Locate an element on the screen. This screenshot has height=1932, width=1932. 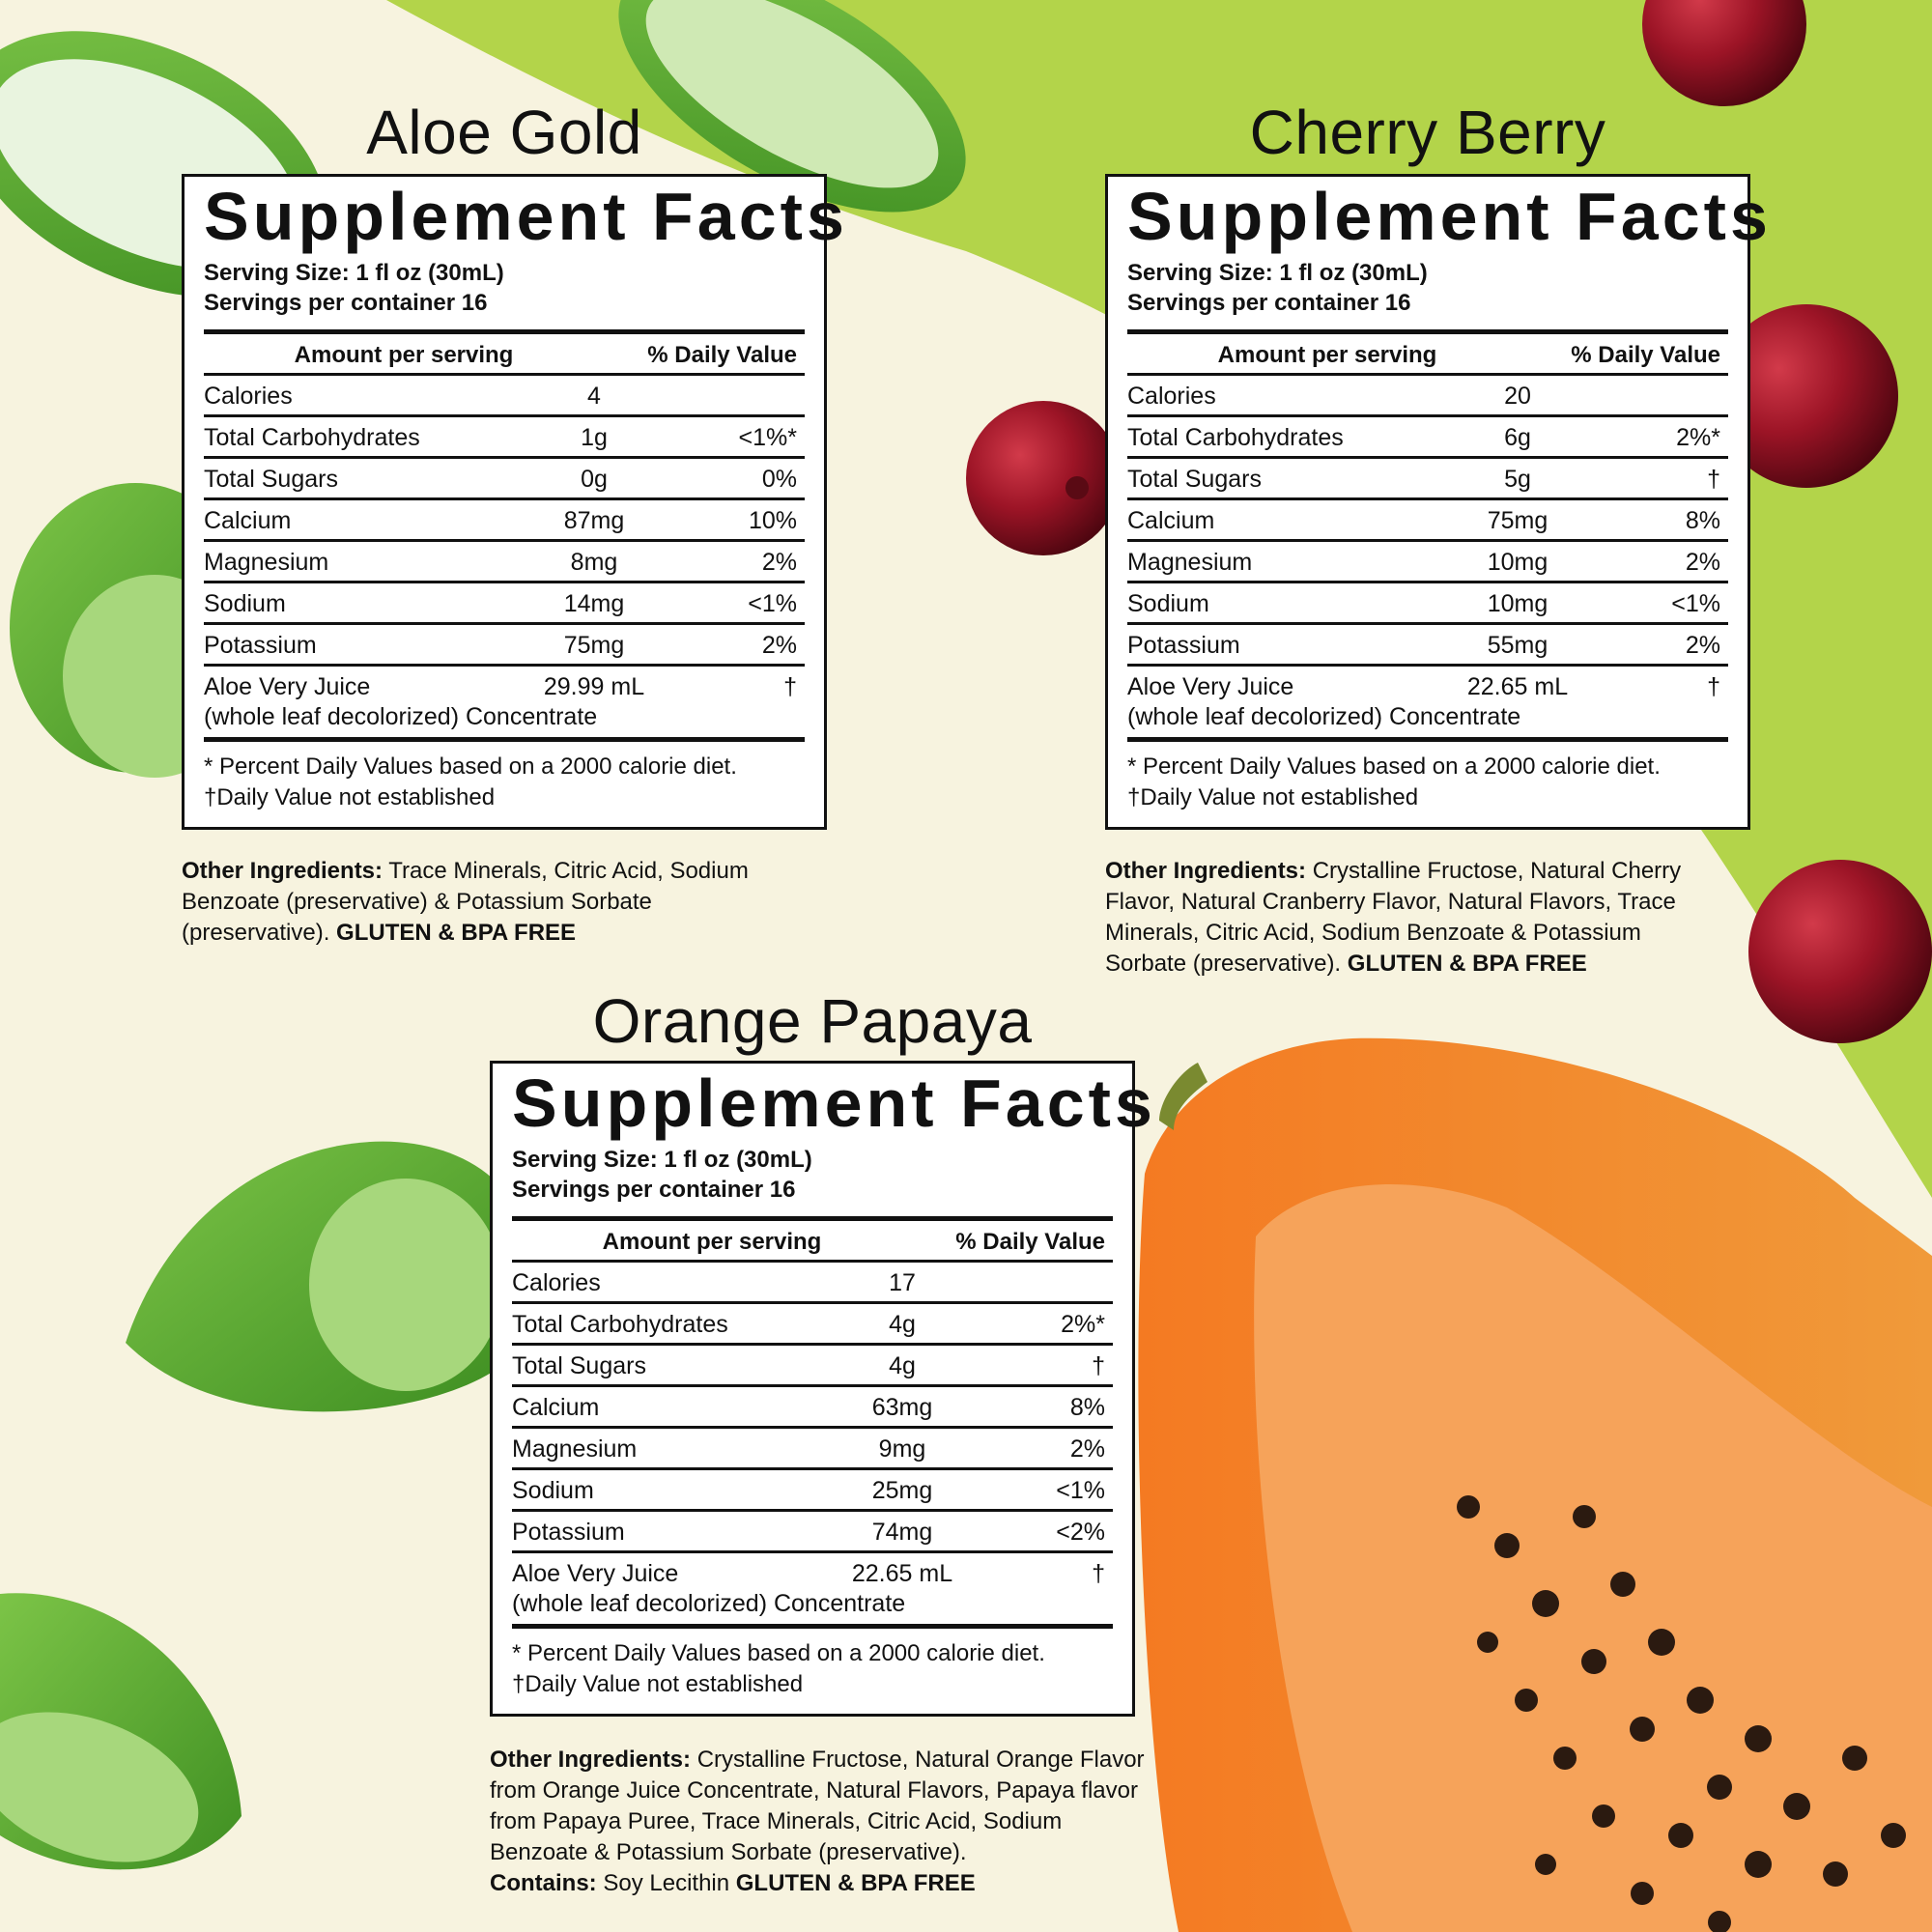
cell-name: Potassium is located at coordinates (568, 1532).